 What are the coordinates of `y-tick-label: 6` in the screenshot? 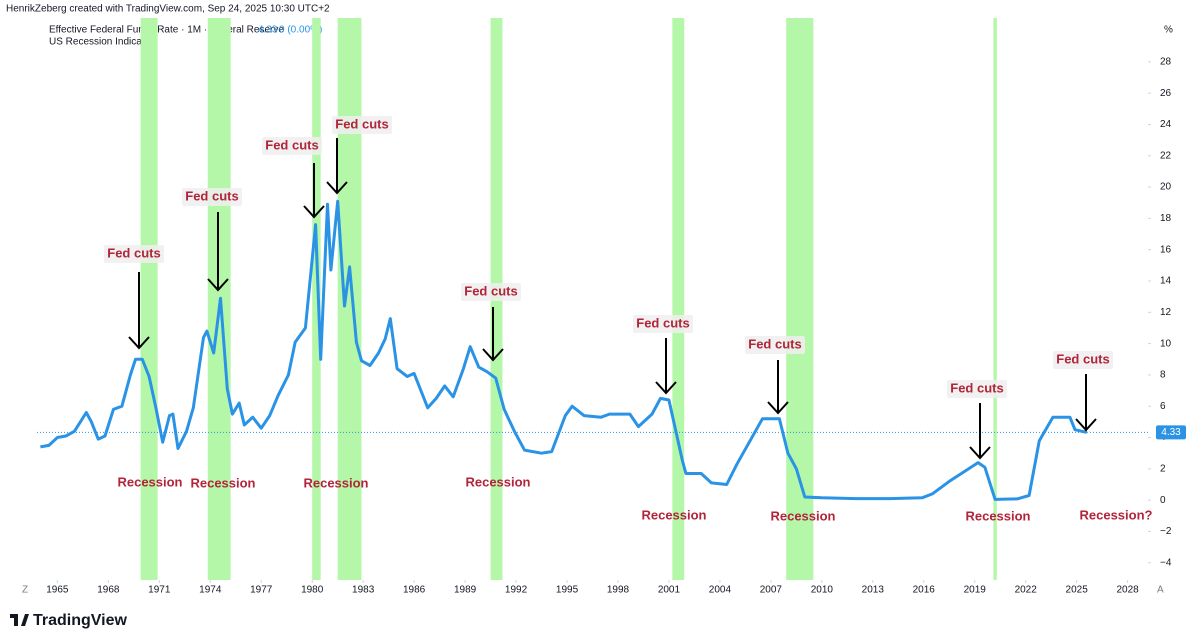 It's located at (1163, 406).